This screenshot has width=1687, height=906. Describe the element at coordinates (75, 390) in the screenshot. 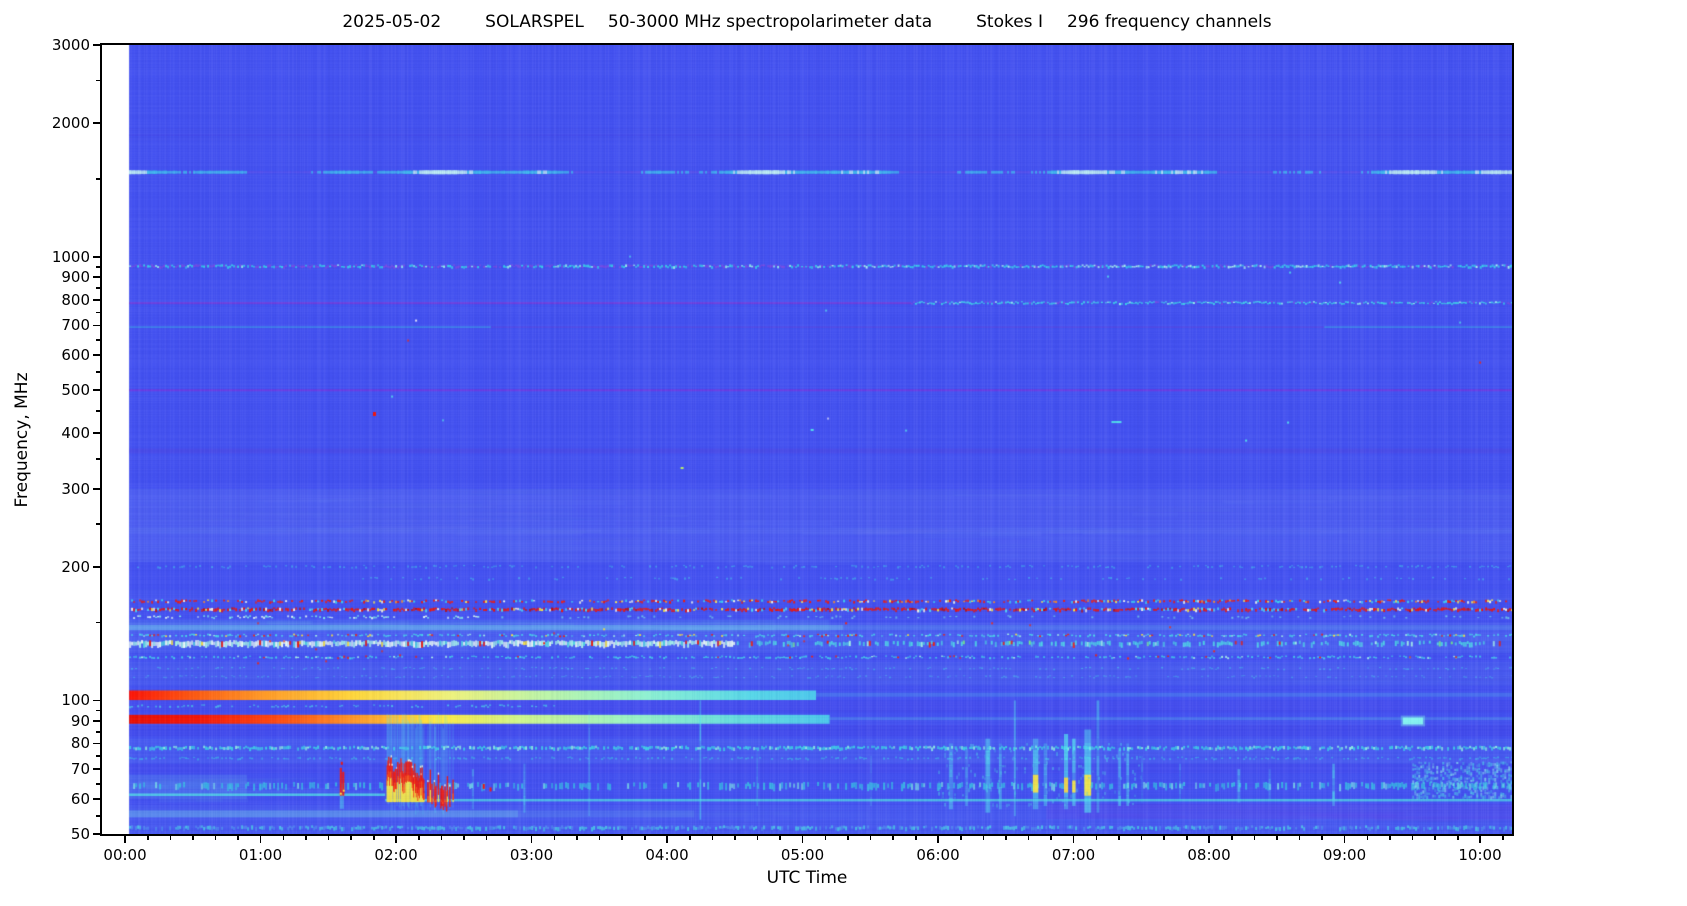

I see `y-tick-label: 500` at that location.